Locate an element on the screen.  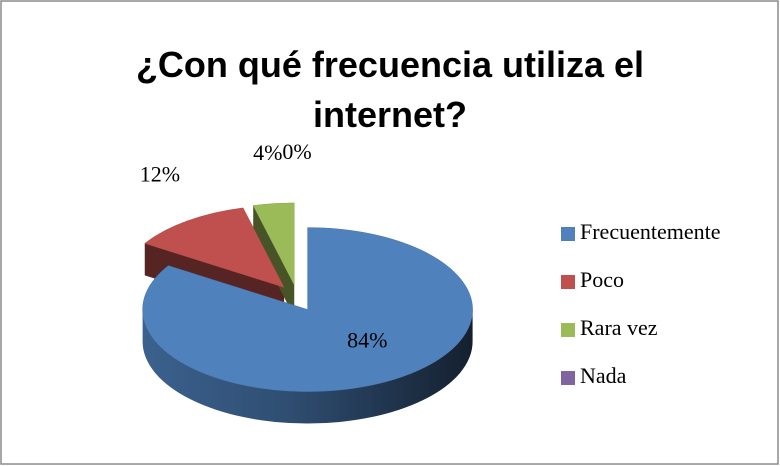
legend-label: Poco is located at coordinates (602, 279).